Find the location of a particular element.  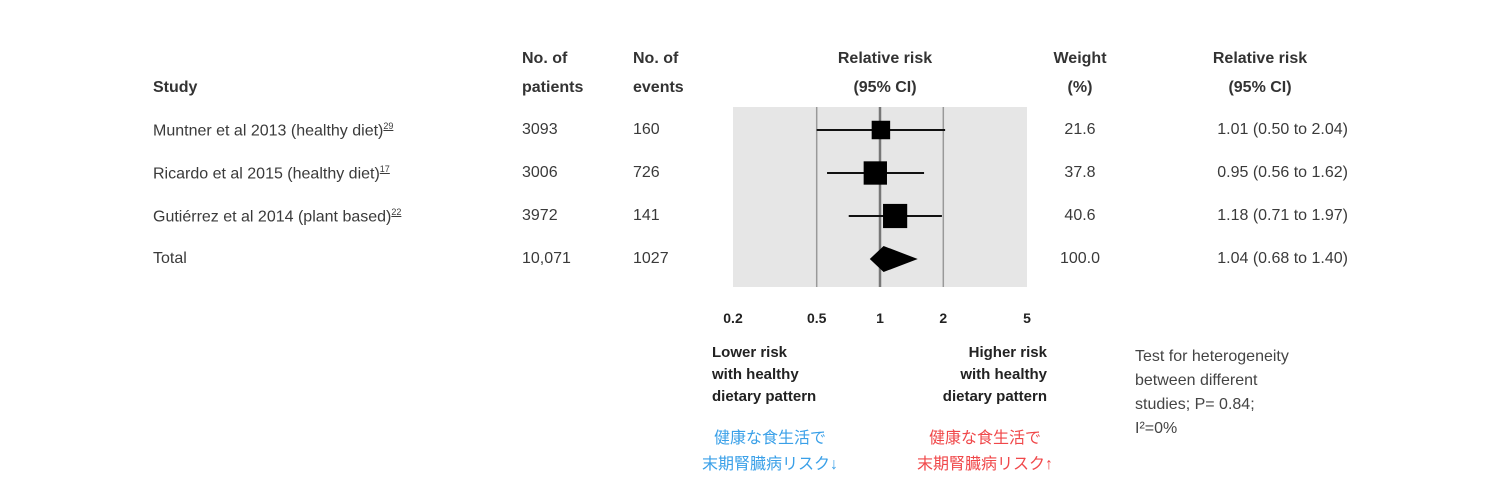

weight: 40.6 is located at coordinates (1080, 215).